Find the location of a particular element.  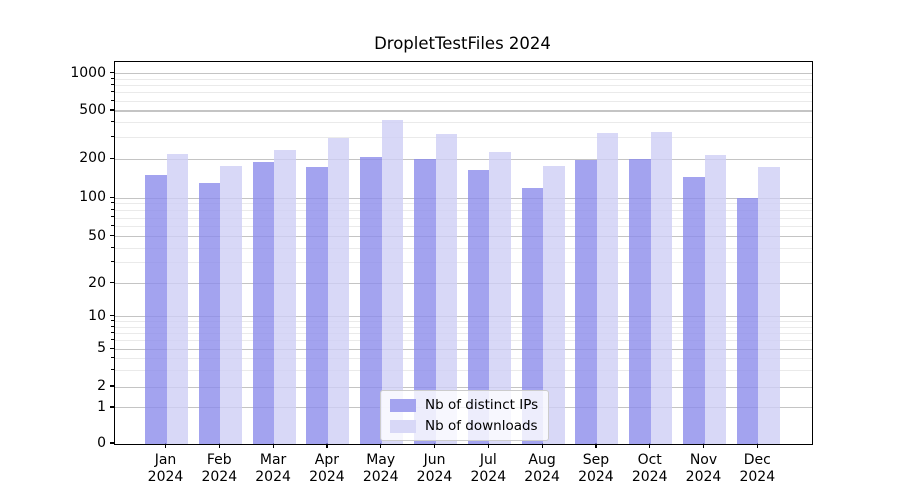

bar-distinct-ips-jul is located at coordinates (478, 306).